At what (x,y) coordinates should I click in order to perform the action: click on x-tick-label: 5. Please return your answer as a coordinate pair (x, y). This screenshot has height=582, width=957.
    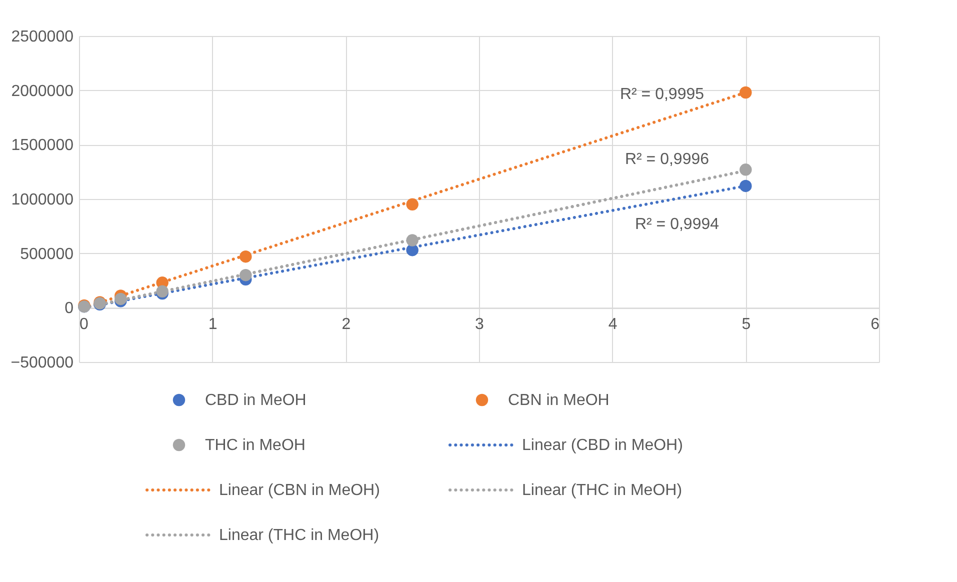
    Looking at the image, I should click on (746, 325).